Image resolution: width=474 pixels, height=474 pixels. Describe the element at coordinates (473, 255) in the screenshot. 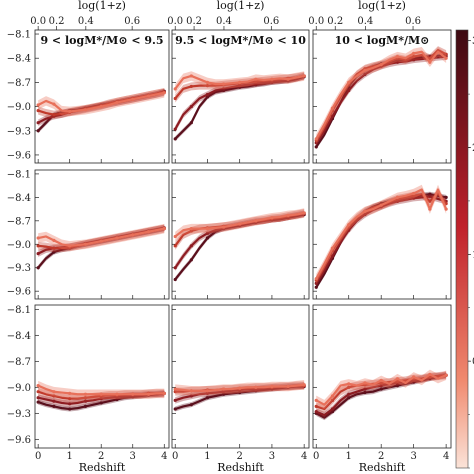

I see `colorbar-tick-label: 1` at that location.